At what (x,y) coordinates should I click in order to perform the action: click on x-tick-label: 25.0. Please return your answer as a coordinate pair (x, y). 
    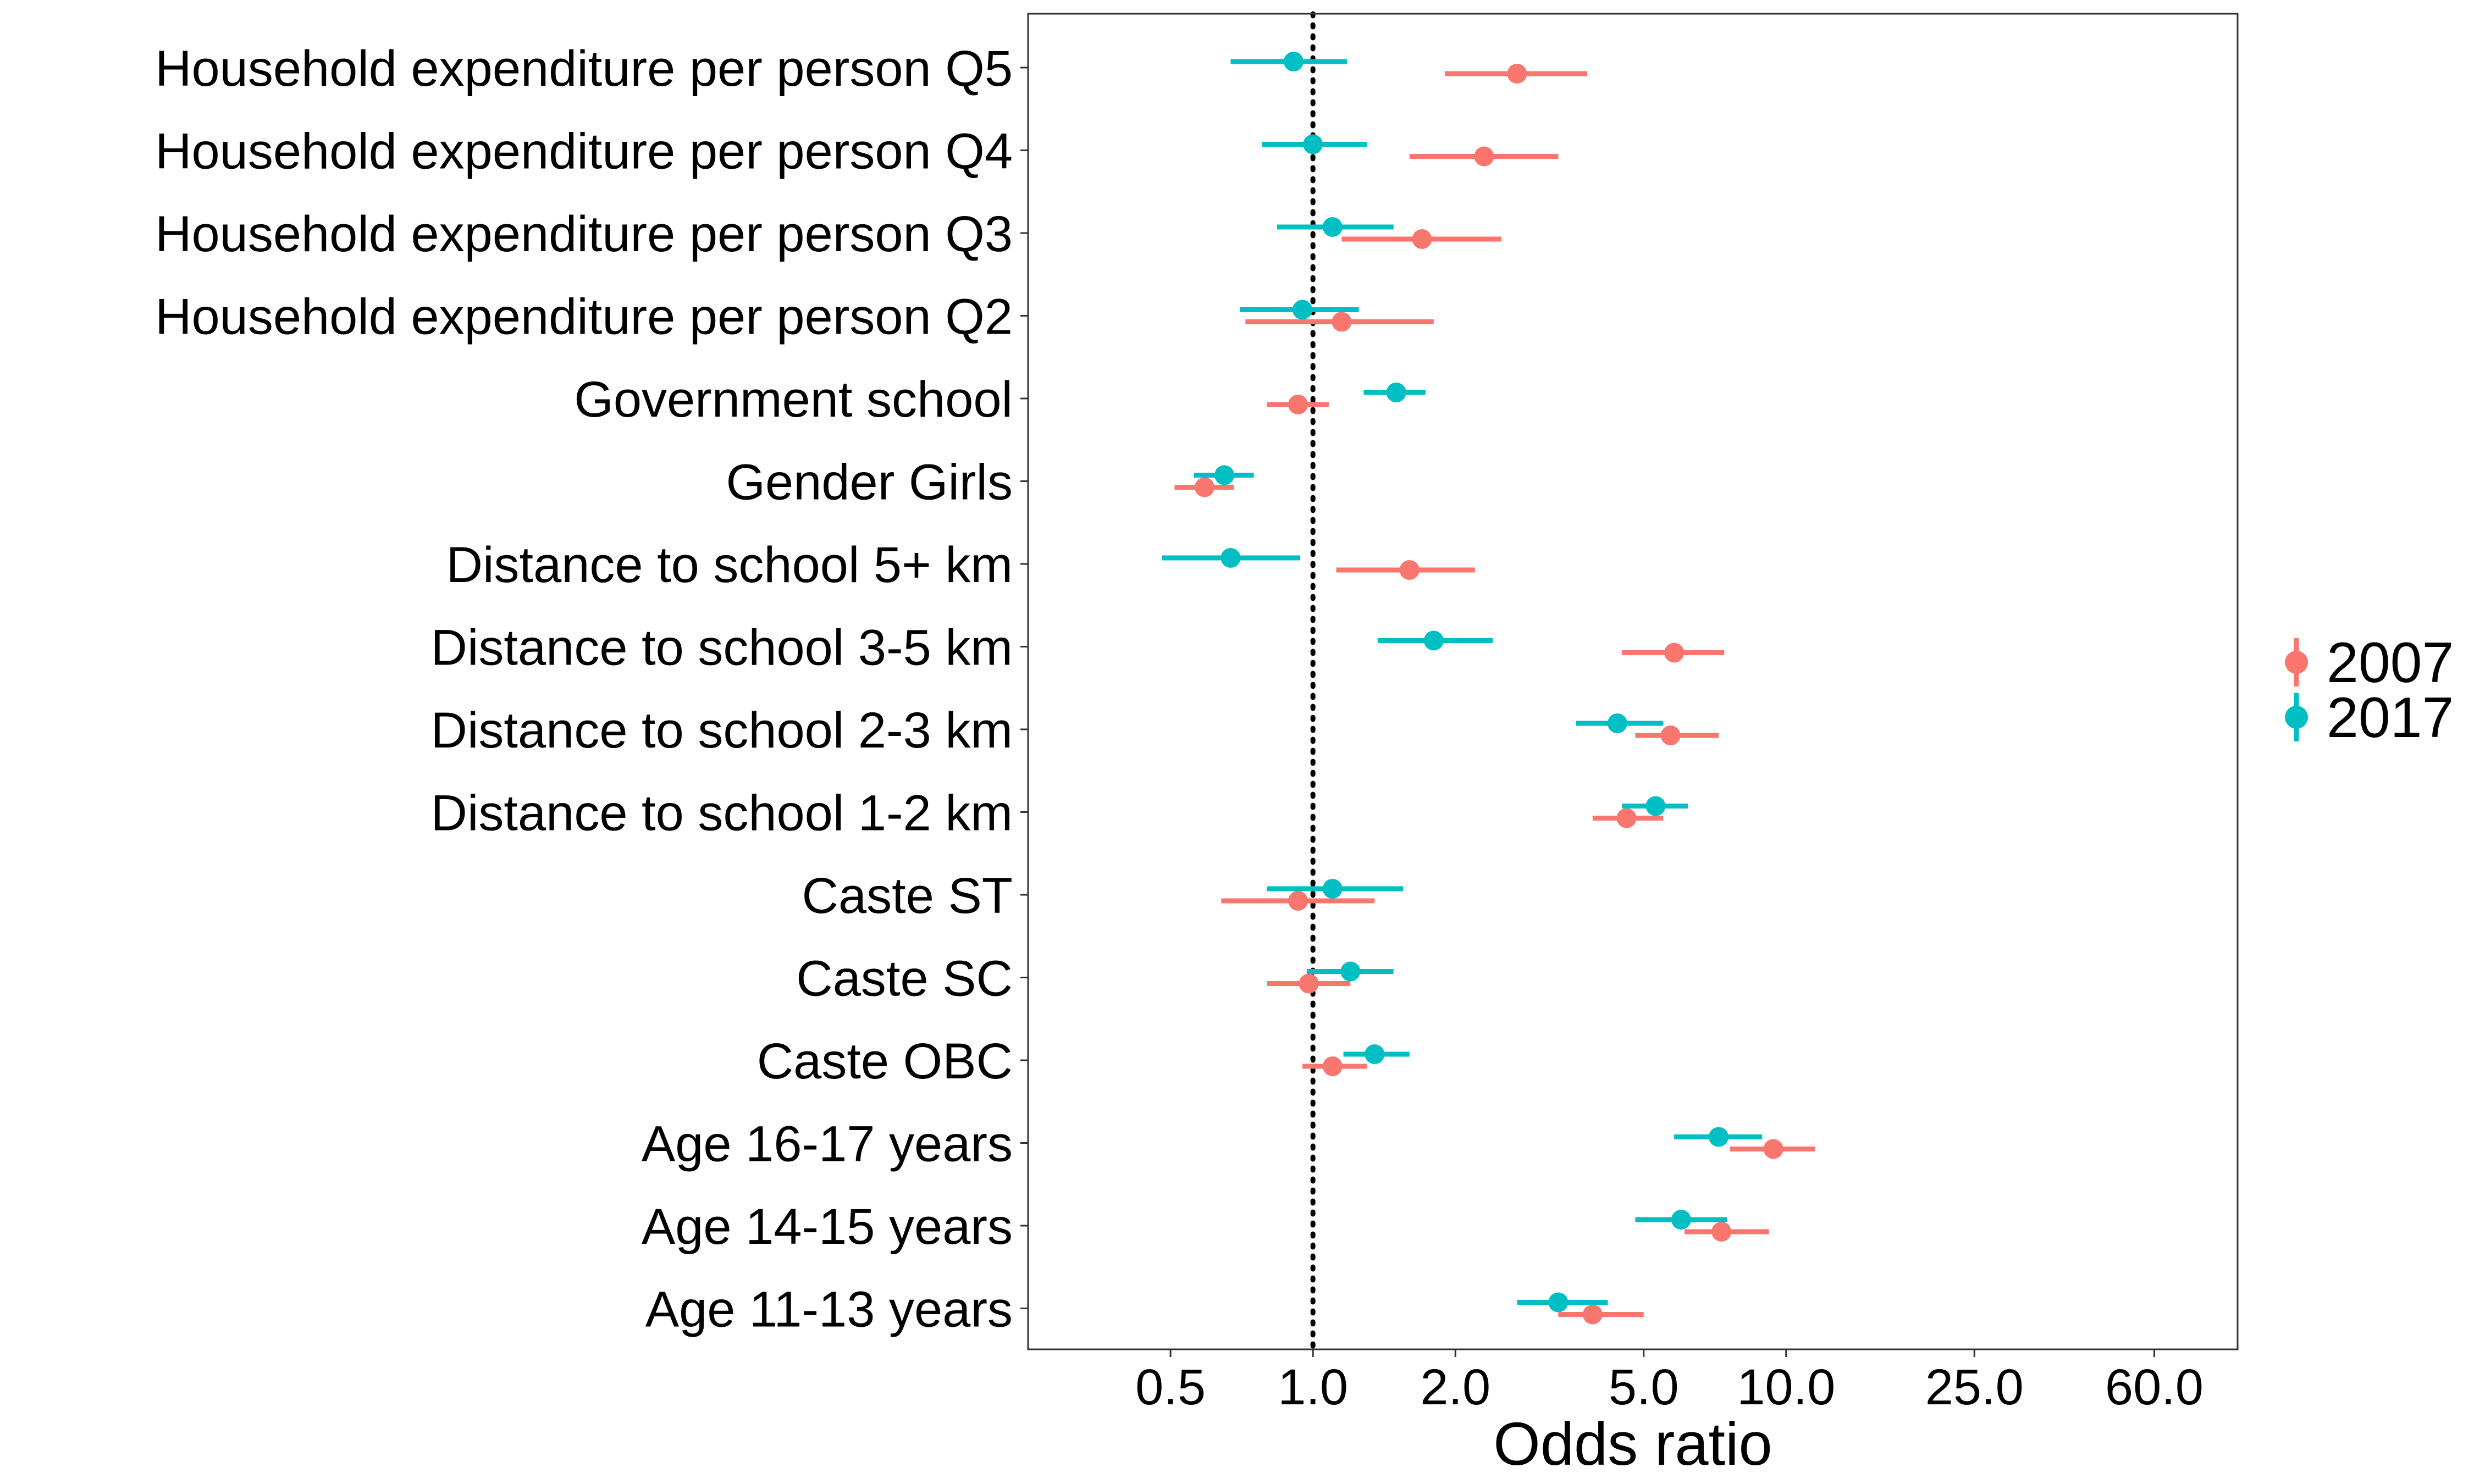
    Looking at the image, I should click on (1974, 1387).